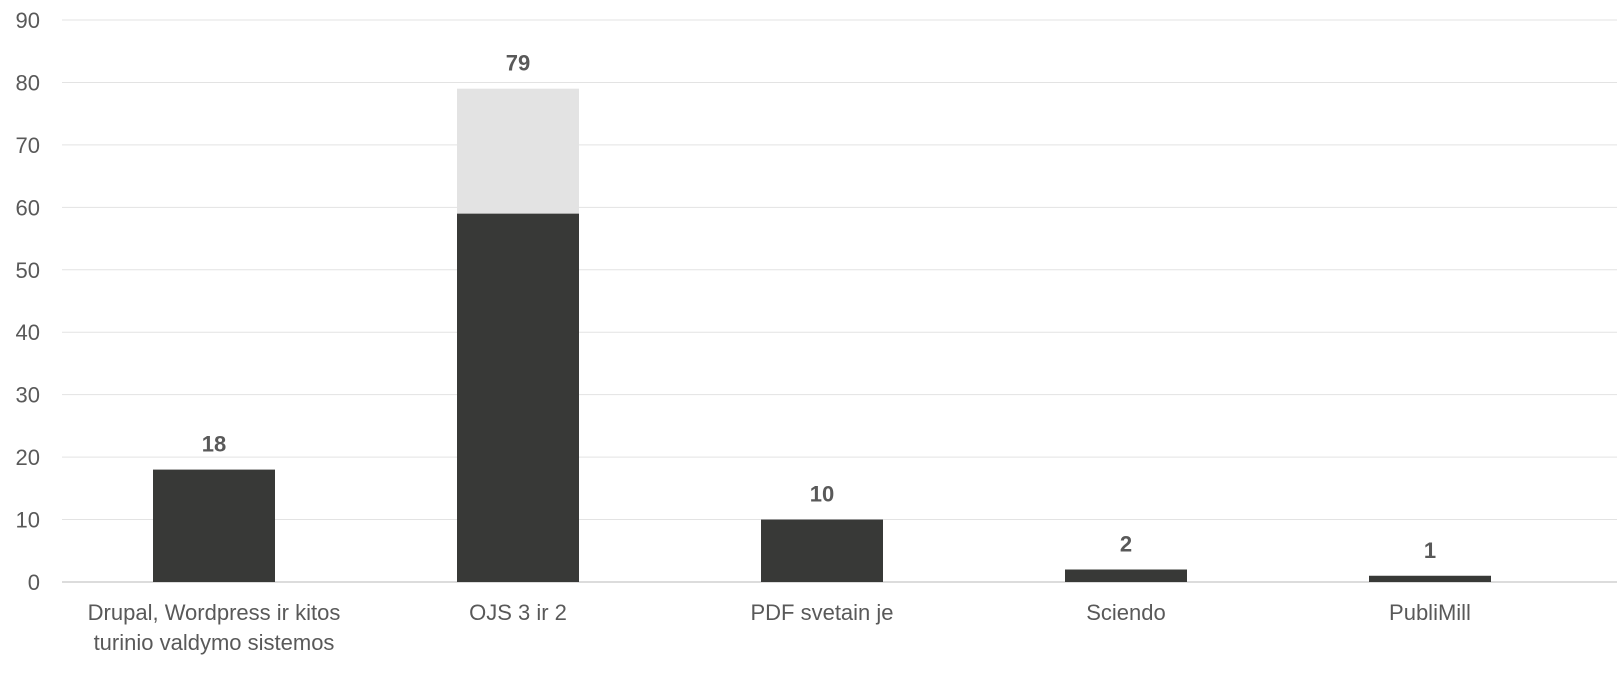 This screenshot has width=1617, height=677. What do you see at coordinates (822, 494) in the screenshot?
I see `data-label: 10` at bounding box center [822, 494].